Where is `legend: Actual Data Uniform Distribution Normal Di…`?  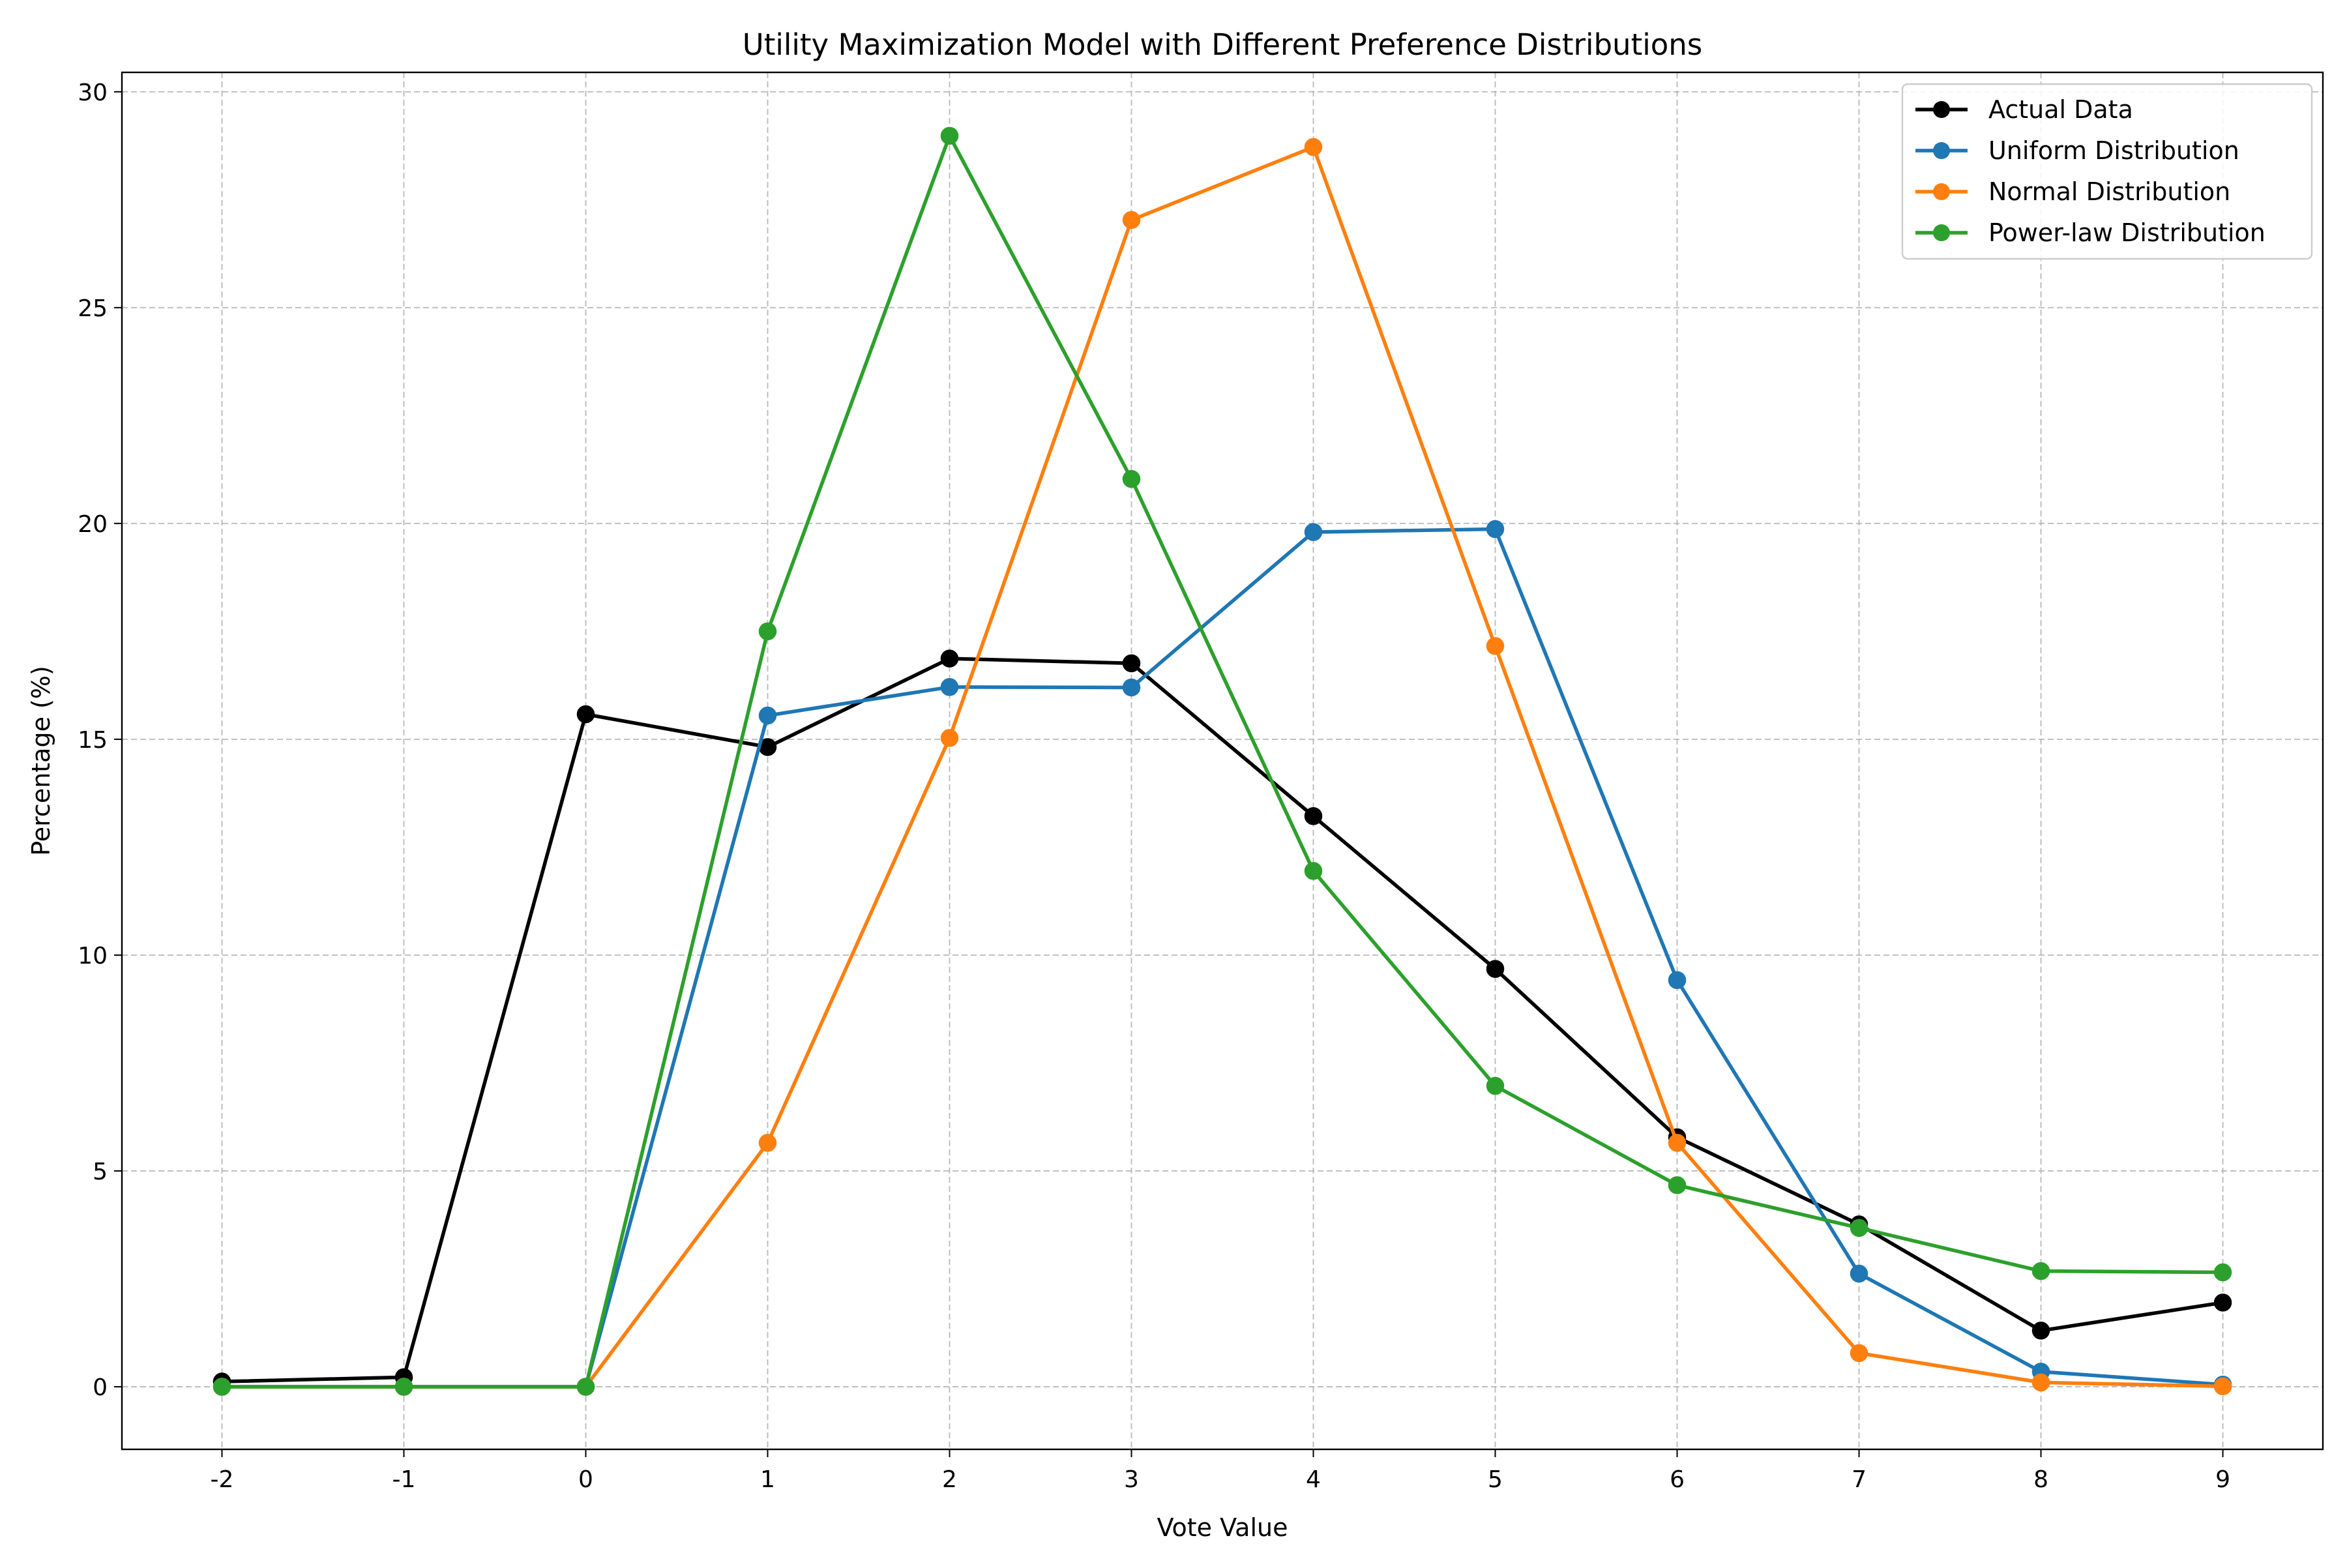 legend: Actual Data Uniform Distribution Normal Di… is located at coordinates (2107, 171).